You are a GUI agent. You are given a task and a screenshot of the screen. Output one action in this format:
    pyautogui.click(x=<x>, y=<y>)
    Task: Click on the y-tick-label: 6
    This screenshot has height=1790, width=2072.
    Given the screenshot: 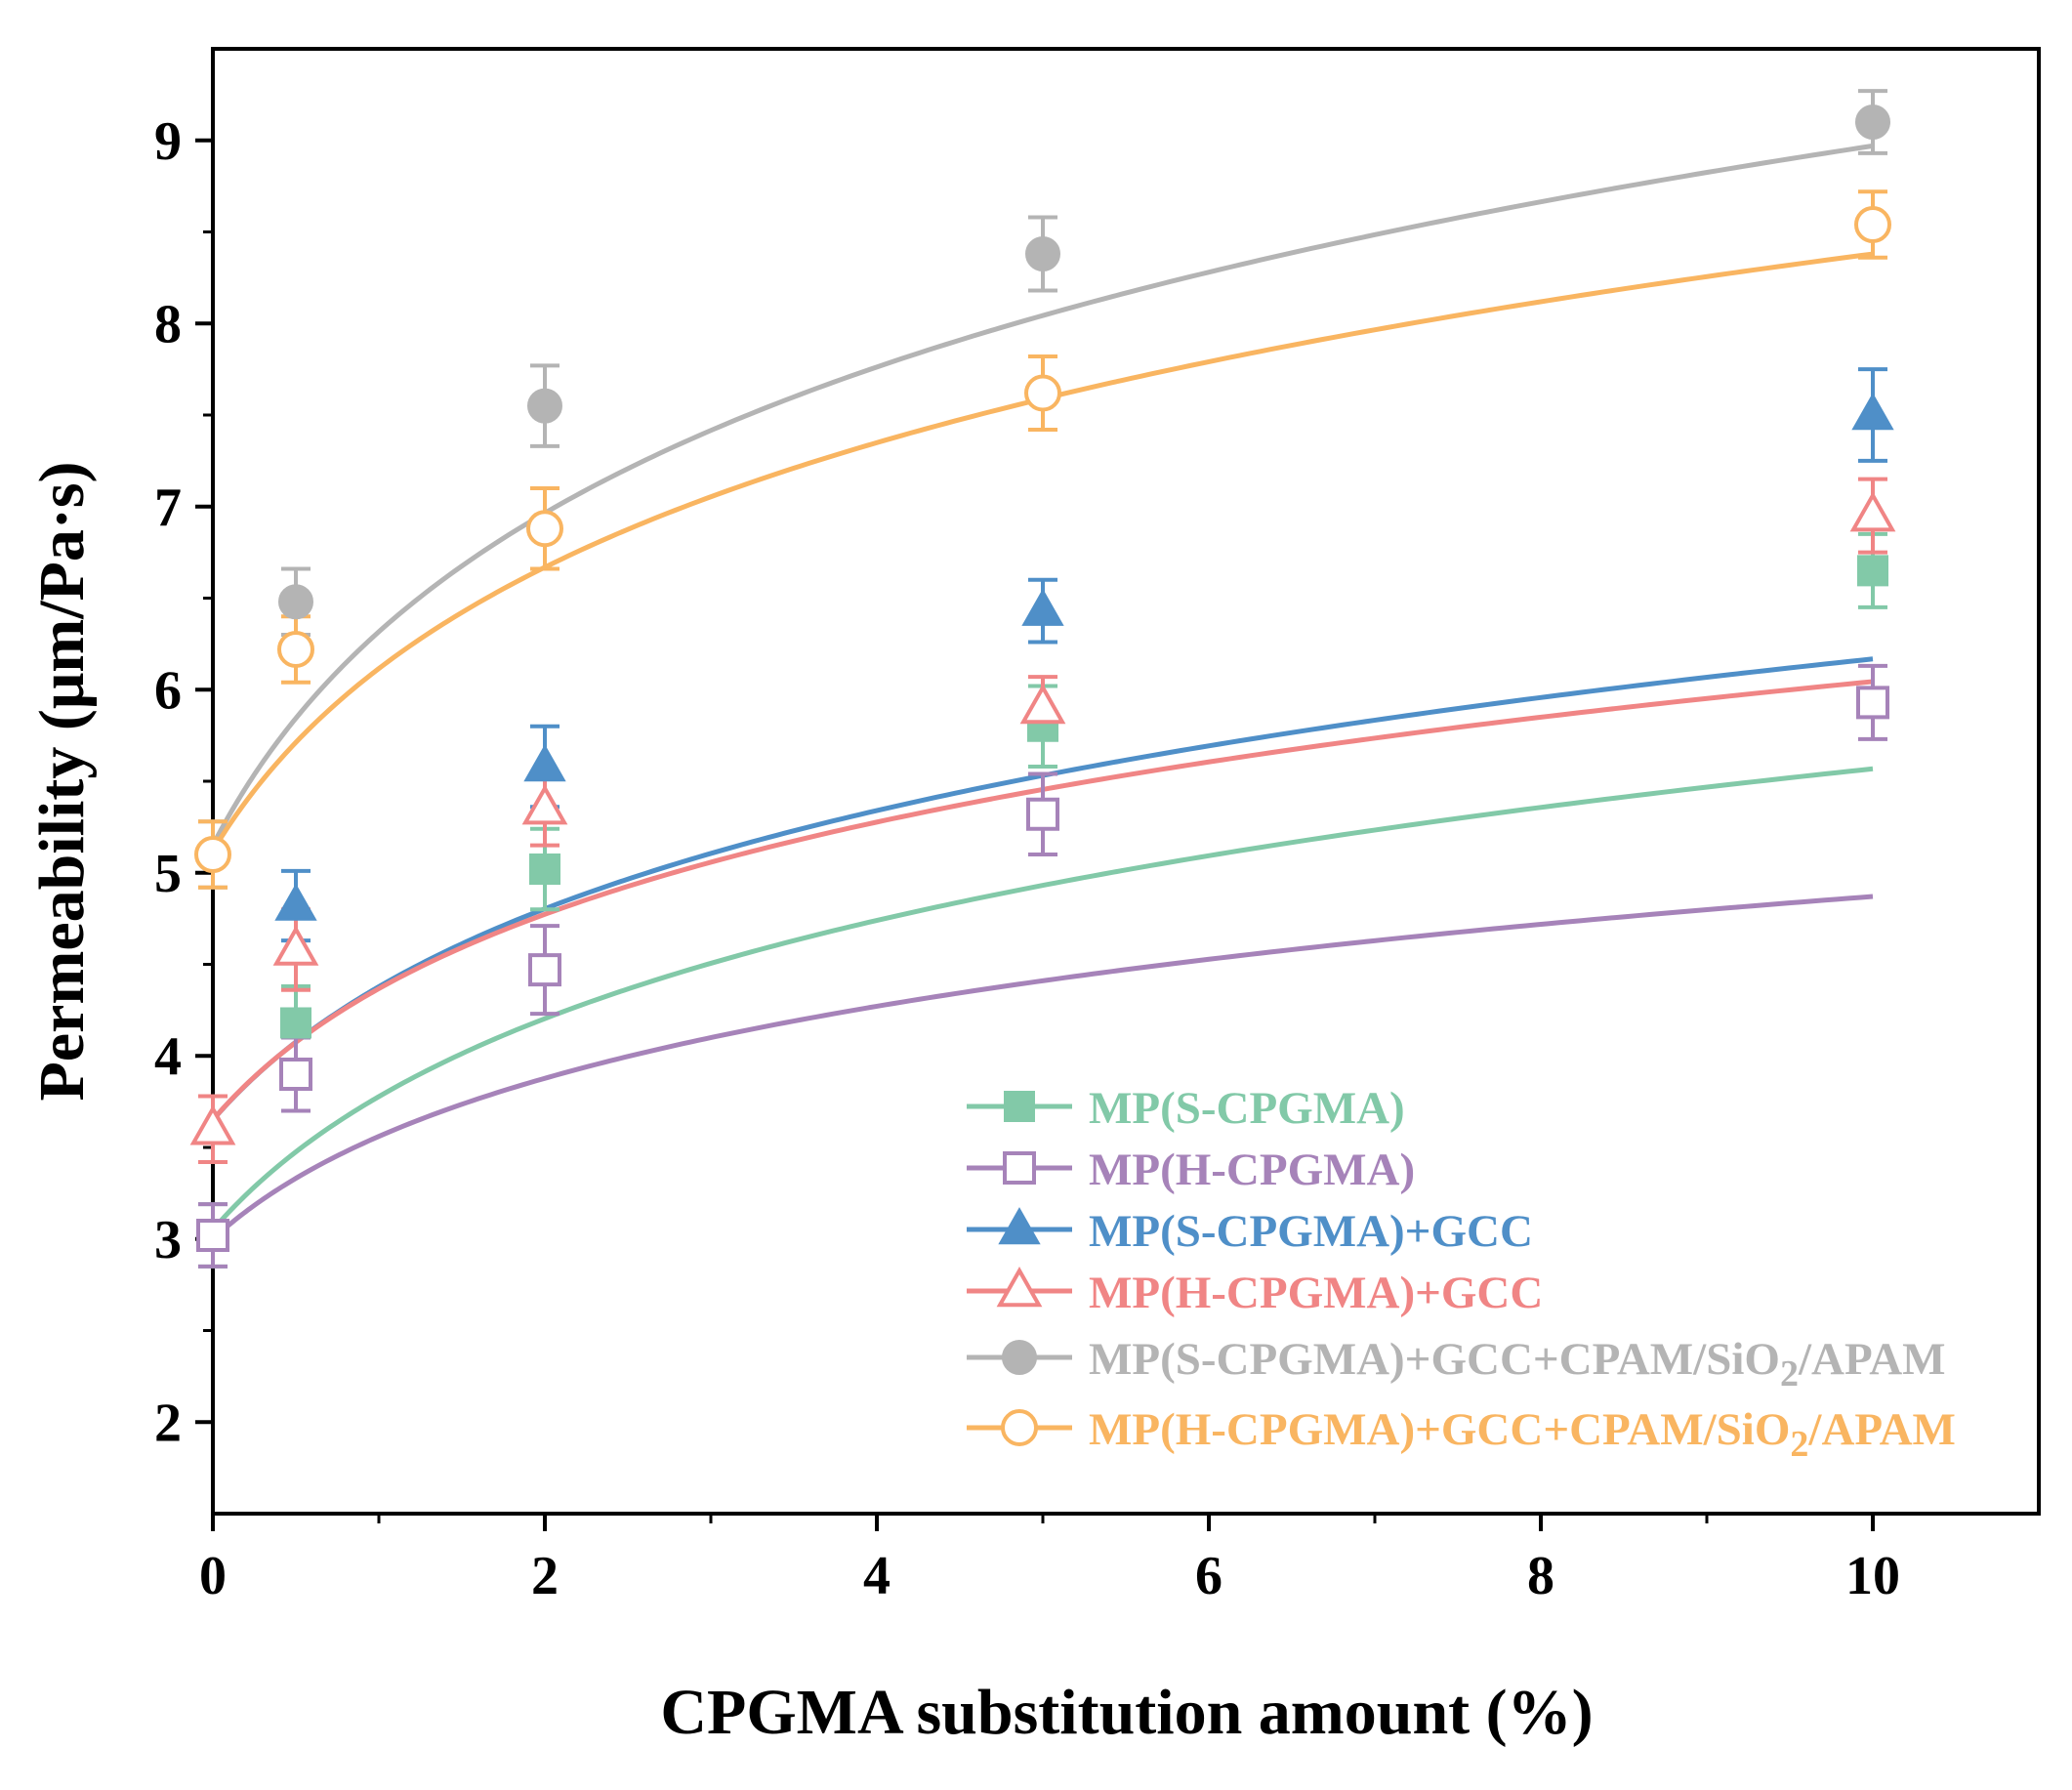 What is the action you would take?
    pyautogui.click(x=168, y=690)
    